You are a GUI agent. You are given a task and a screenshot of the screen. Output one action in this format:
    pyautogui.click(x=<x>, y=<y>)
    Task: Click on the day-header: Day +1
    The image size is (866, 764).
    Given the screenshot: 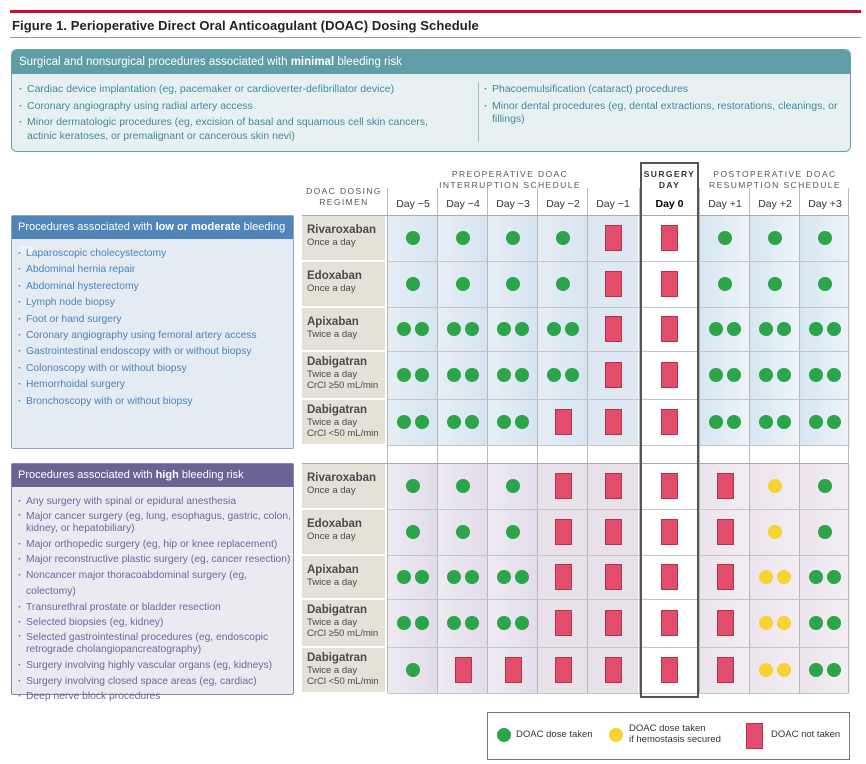 What is the action you would take?
    pyautogui.click(x=725, y=204)
    